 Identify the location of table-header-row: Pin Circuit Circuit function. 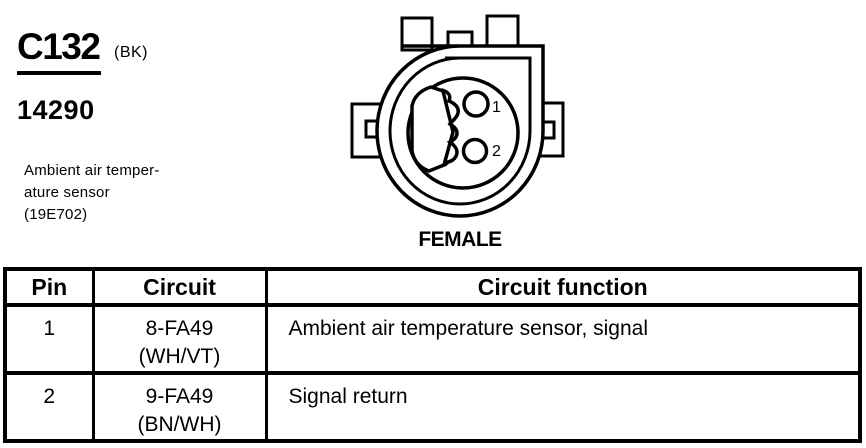
(432, 287).